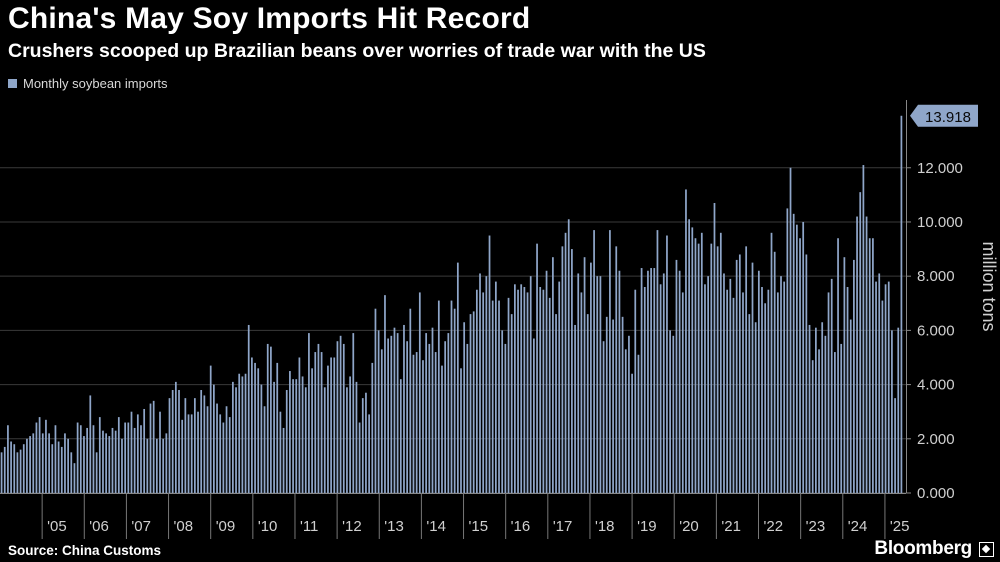 Image resolution: width=1000 pixels, height=562 pixels. What do you see at coordinates (394, 526) in the screenshot?
I see `x-tick-label: '13` at bounding box center [394, 526].